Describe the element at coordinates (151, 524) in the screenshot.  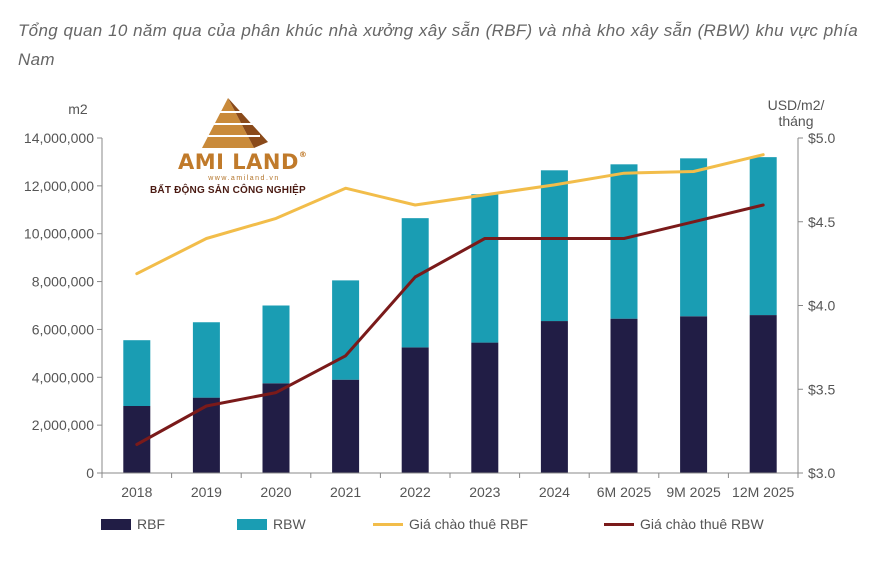
I see `legend-label-rbf: RBF` at that location.